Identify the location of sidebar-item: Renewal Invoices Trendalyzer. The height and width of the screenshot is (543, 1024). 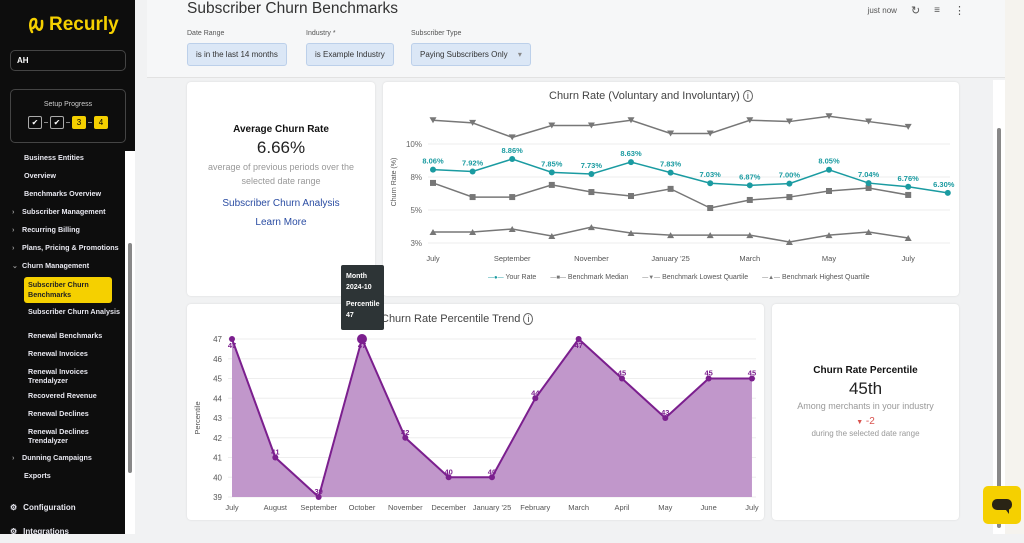
(62, 379).